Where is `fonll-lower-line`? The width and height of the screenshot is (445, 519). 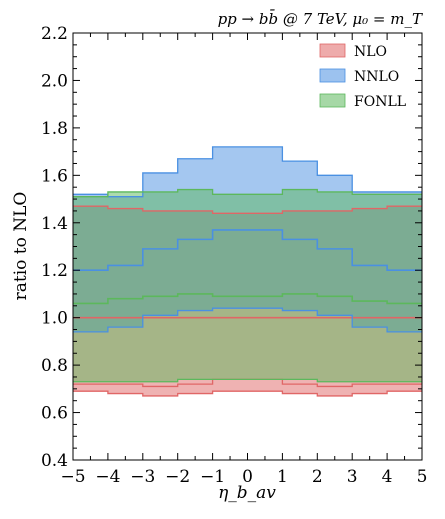 fonll-lower-line is located at coordinates (247, 380).